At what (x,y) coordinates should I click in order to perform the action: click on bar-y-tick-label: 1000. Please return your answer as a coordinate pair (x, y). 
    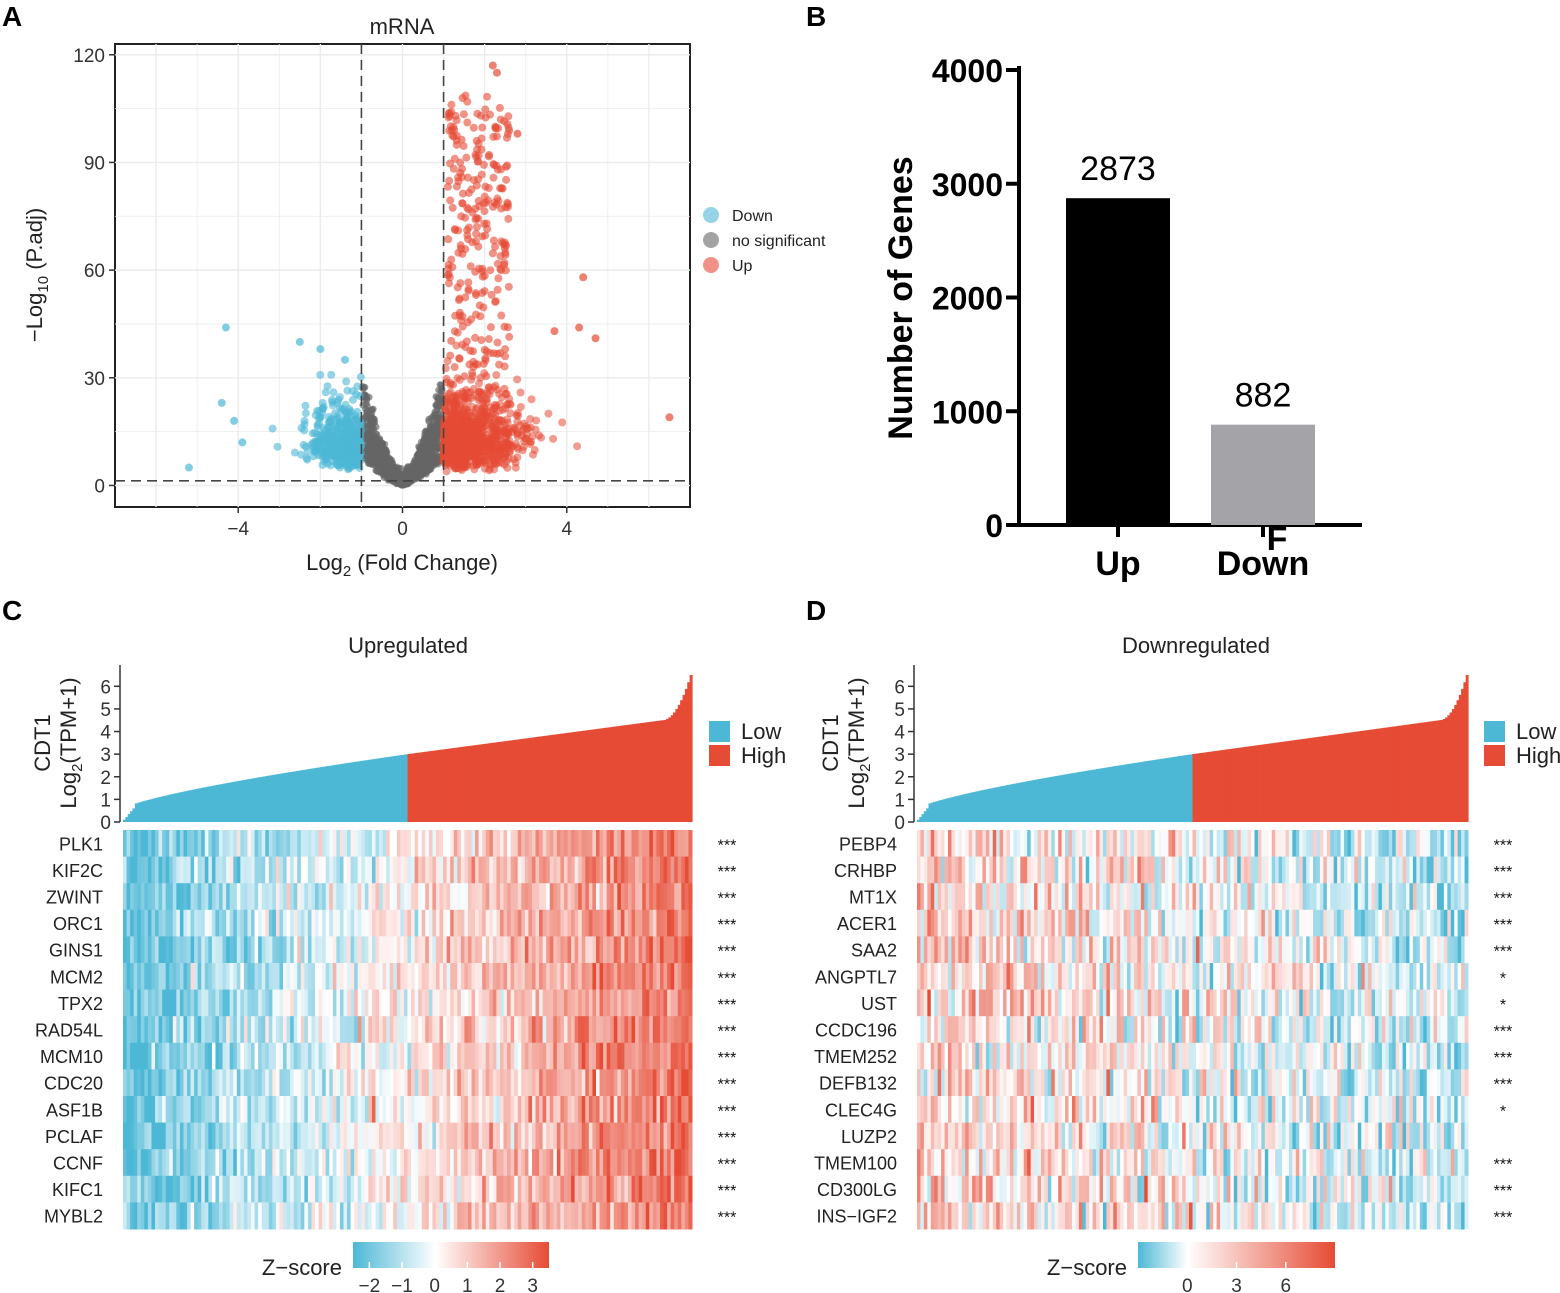
    Looking at the image, I should click on (967, 412).